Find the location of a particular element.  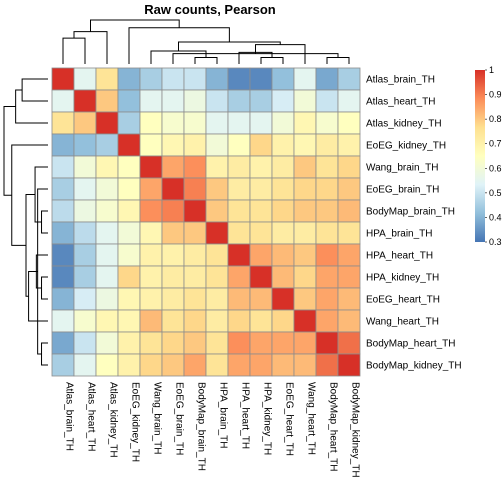

chart-title: Raw counts, Pearson is located at coordinates (210, 9).